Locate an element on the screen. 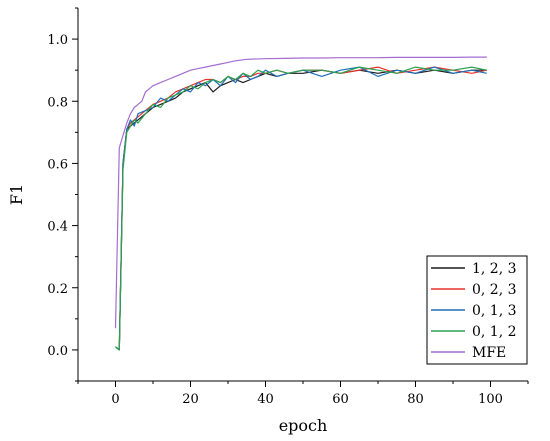  legend-label: 0, 2, 3 is located at coordinates (494, 290).